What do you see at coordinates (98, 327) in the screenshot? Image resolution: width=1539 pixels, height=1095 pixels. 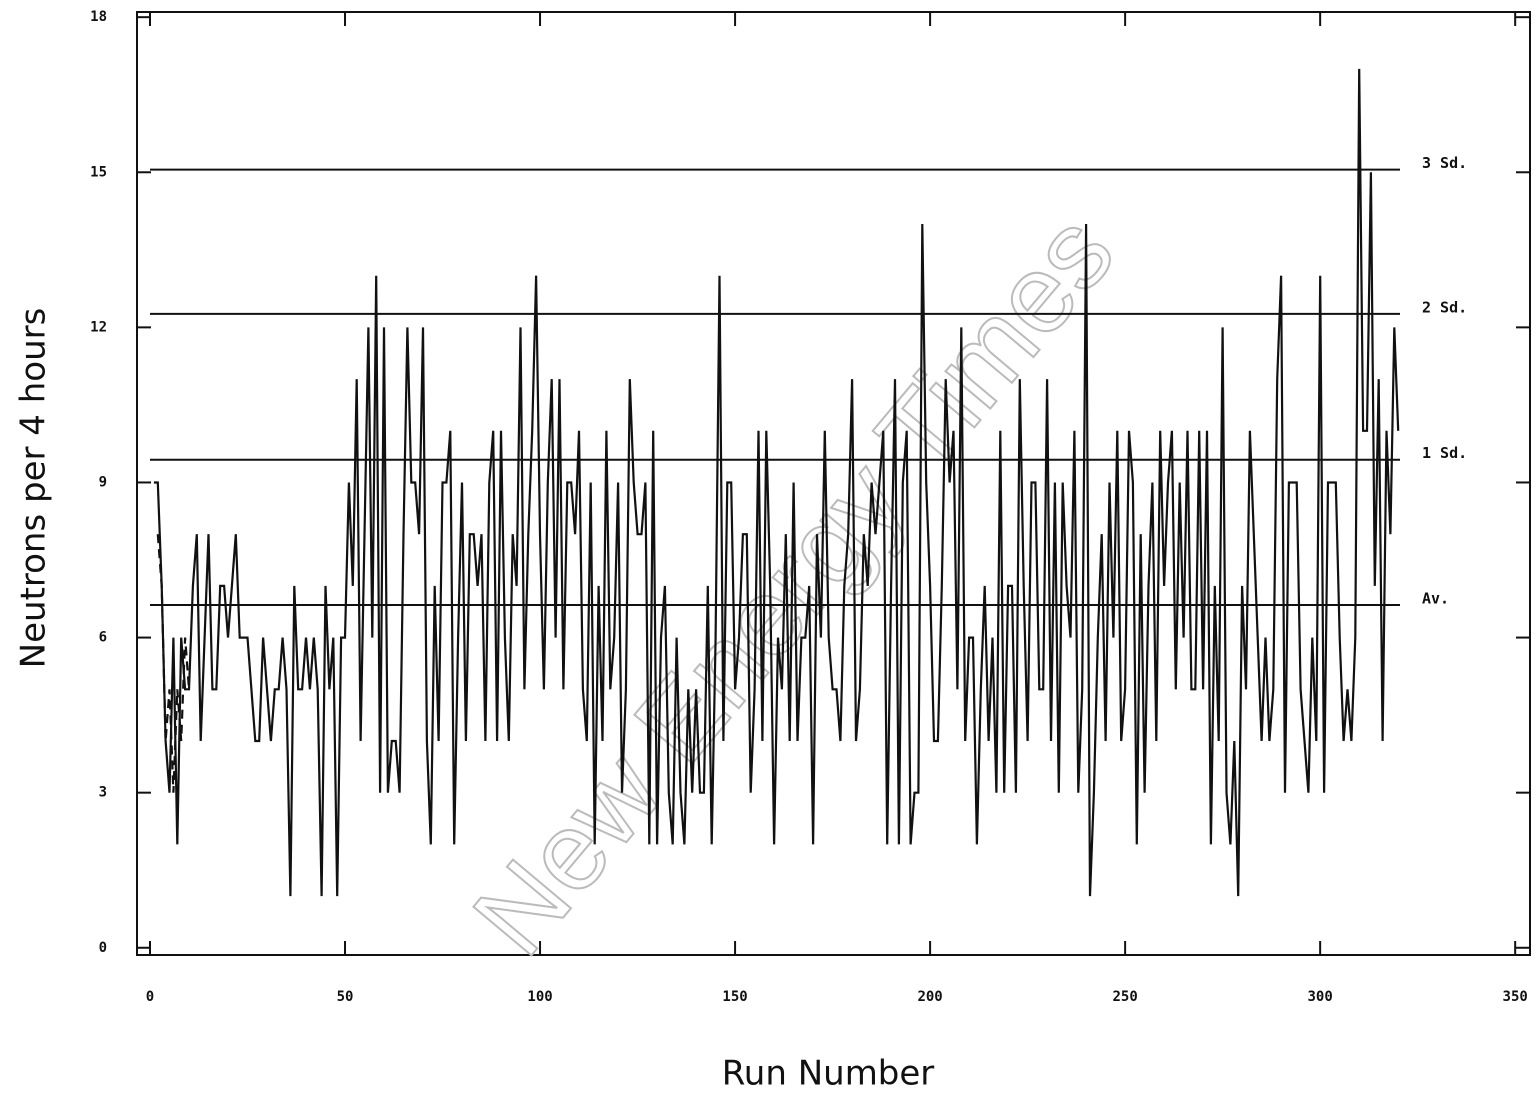 I see `y-tick-label: 12` at bounding box center [98, 327].